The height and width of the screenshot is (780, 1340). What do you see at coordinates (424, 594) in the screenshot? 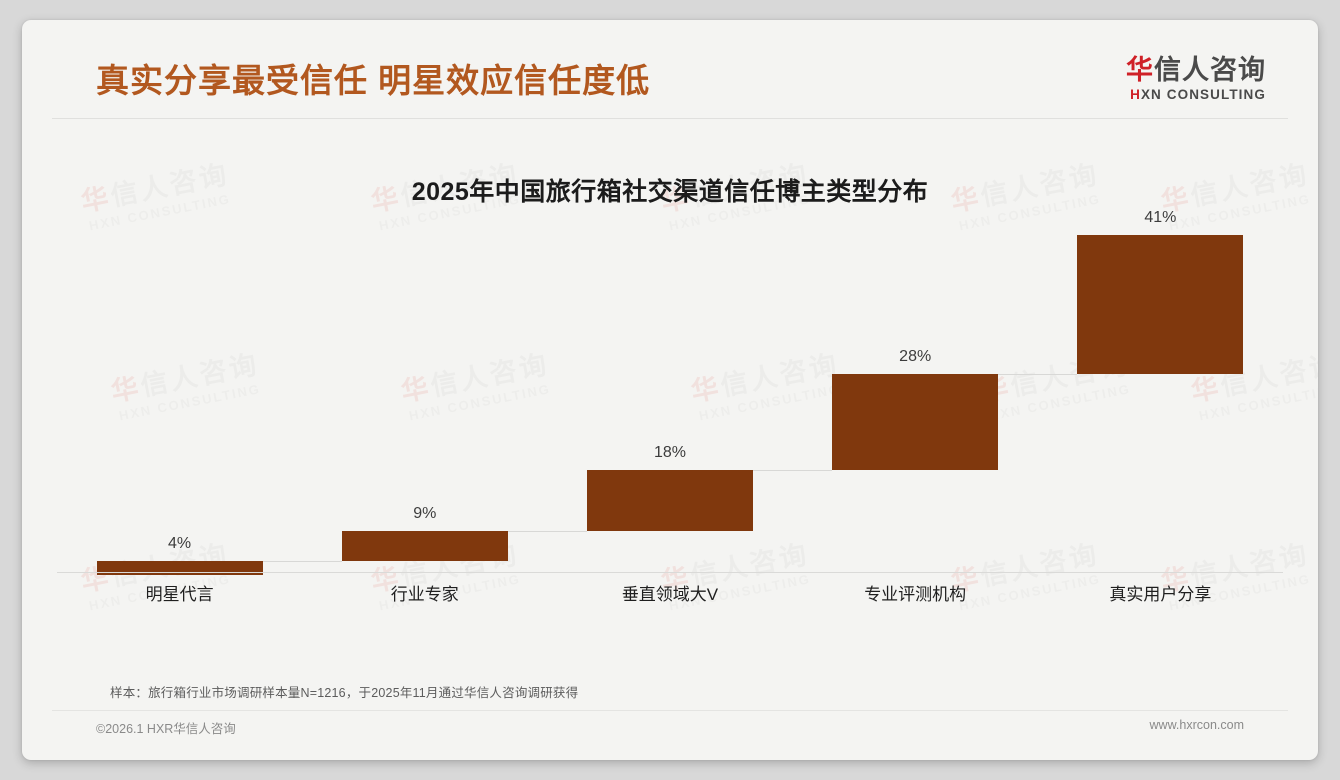
I see `category-label: 行业专家` at bounding box center [424, 594].